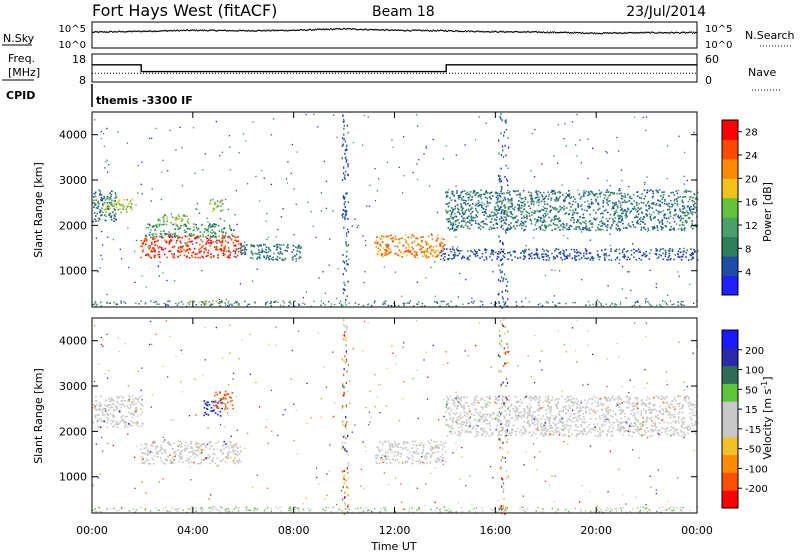  I want to click on colorbar-segment, so click(730, 247).